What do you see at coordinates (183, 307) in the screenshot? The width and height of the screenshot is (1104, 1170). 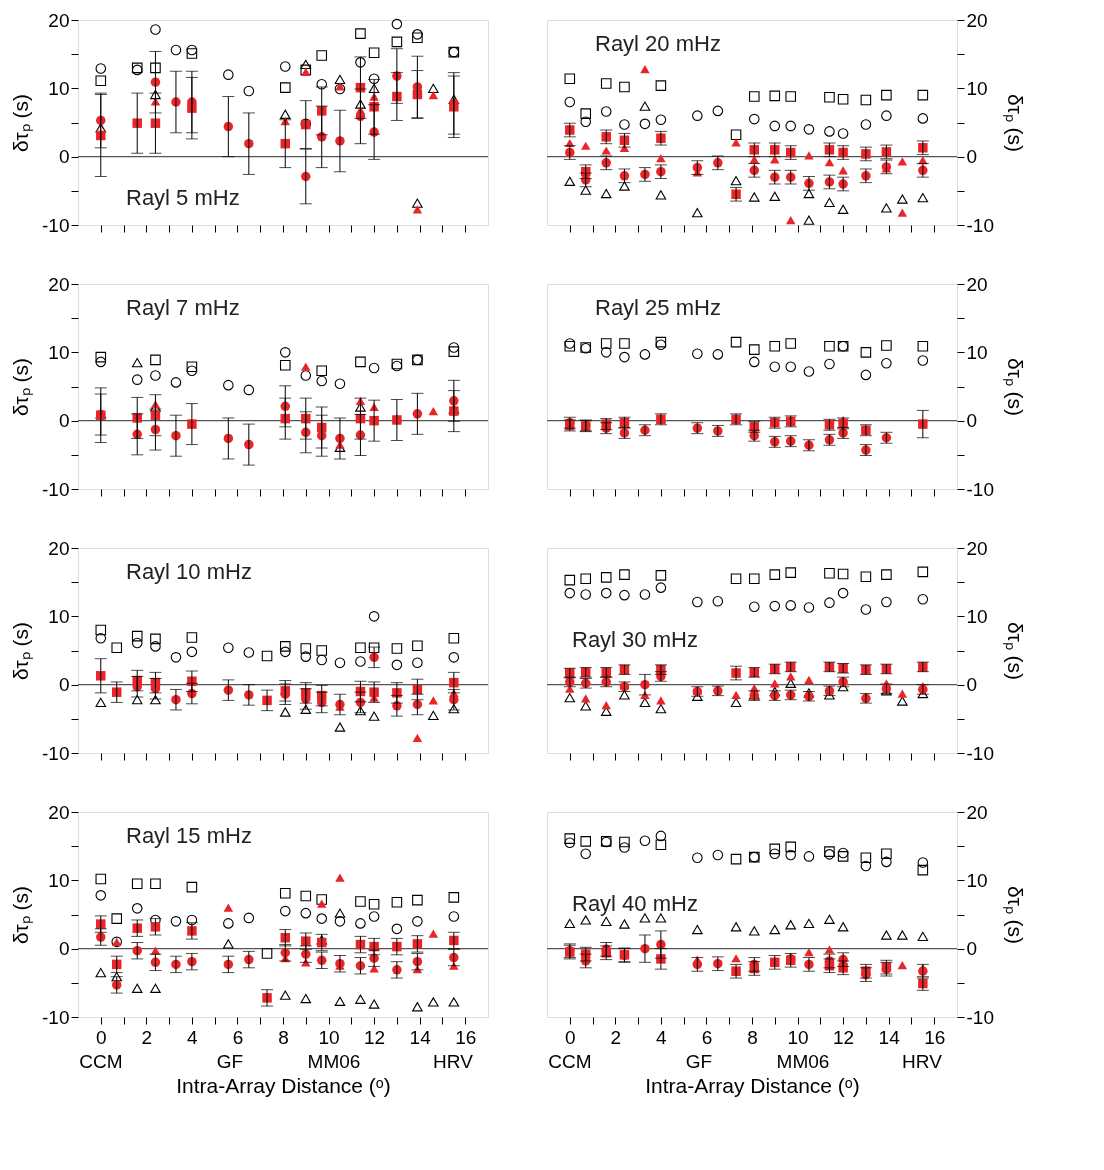 I see `text: Rayl 7 mHz` at bounding box center [183, 307].